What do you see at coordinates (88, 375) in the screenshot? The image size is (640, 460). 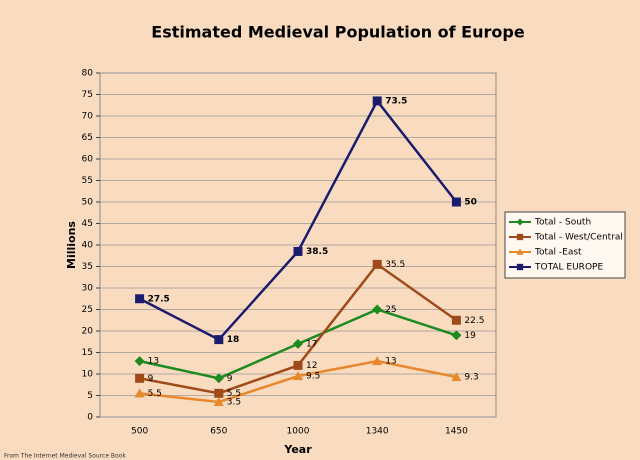 I see `y-tick-label: 10` at bounding box center [88, 375].